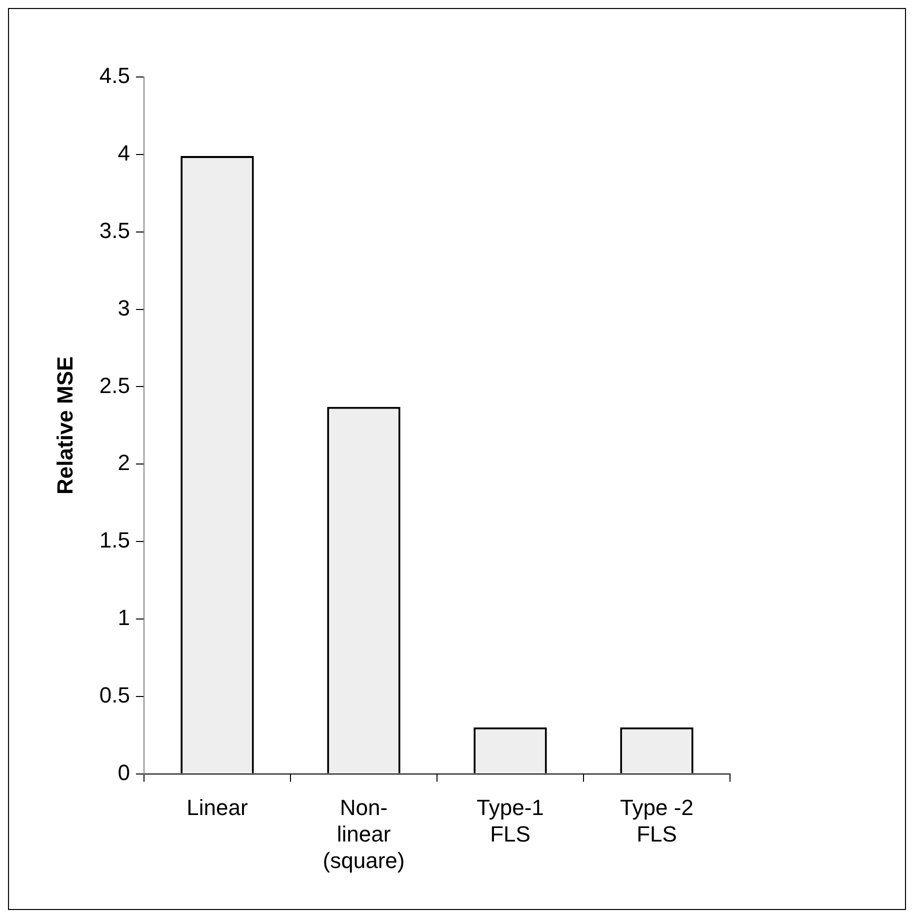 The image size is (914, 919). Describe the element at coordinates (114, 695) in the screenshot. I see `y-tick-label: 0.5` at that location.